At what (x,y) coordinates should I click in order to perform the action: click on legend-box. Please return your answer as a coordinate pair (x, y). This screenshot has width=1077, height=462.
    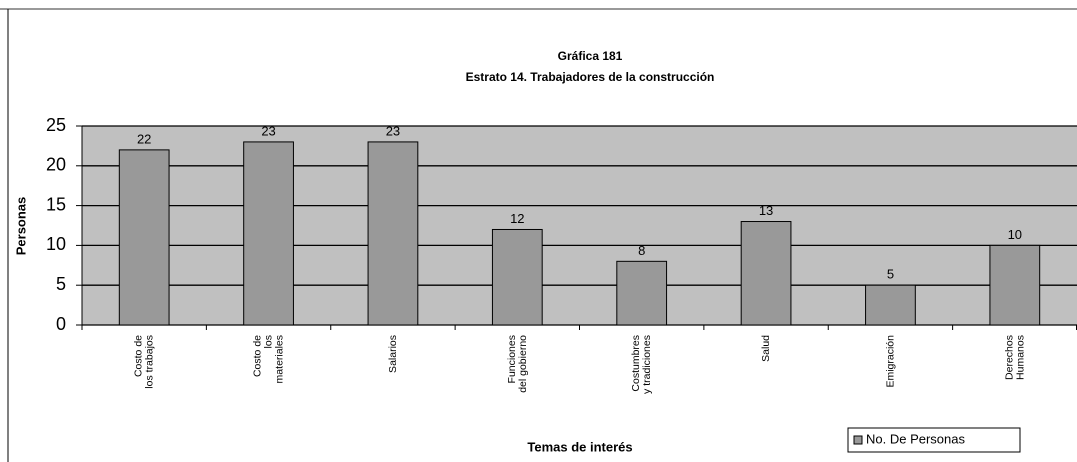
    Looking at the image, I should click on (934, 440).